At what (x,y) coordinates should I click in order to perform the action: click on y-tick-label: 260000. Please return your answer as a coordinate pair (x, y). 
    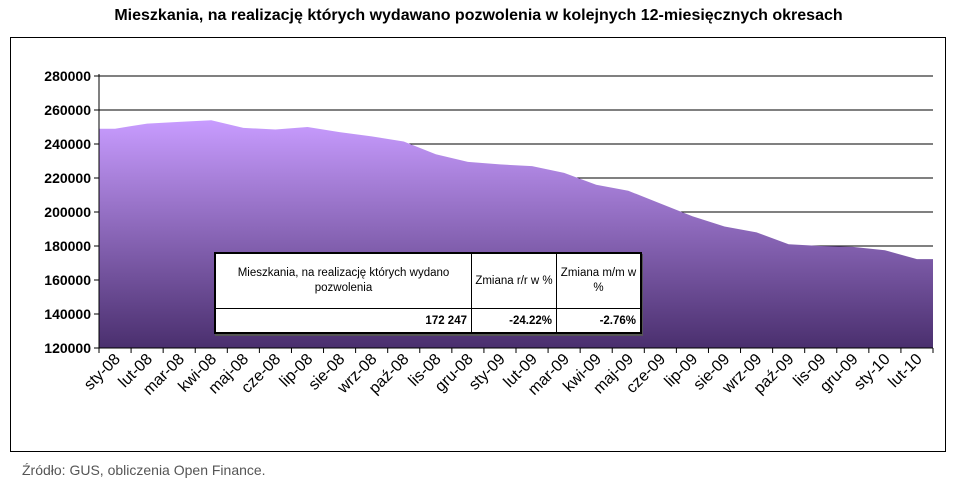
    Looking at the image, I should click on (67, 110).